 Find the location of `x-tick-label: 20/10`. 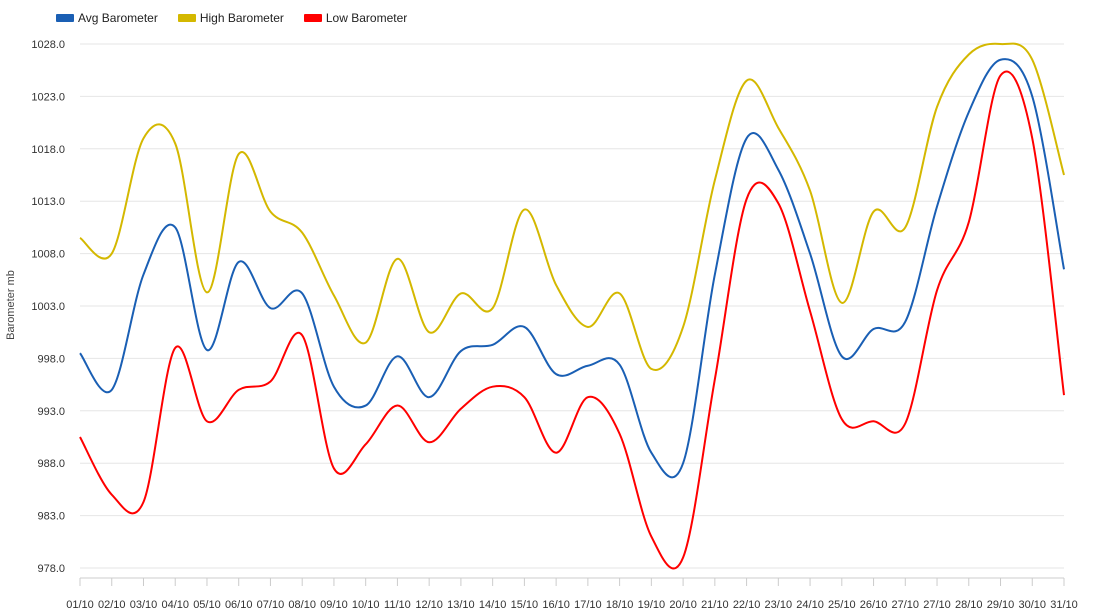

x-tick-label: 20/10 is located at coordinates (683, 605).